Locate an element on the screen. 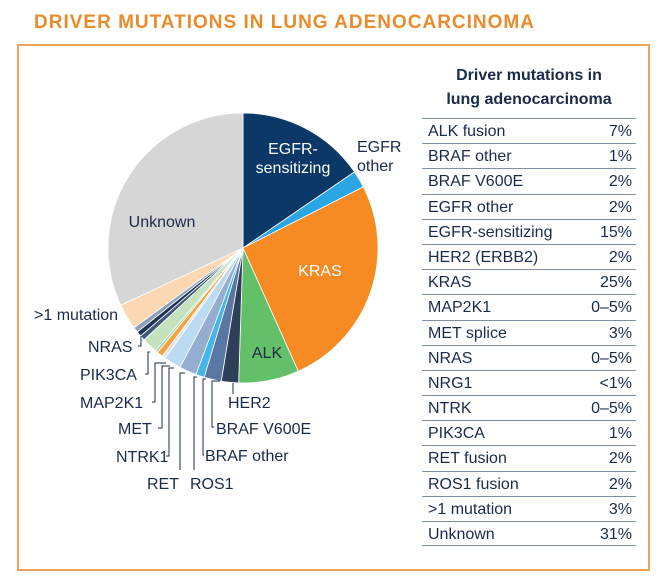 This screenshot has height=584, width=668. row-name: >1 mutation is located at coordinates (470, 509).